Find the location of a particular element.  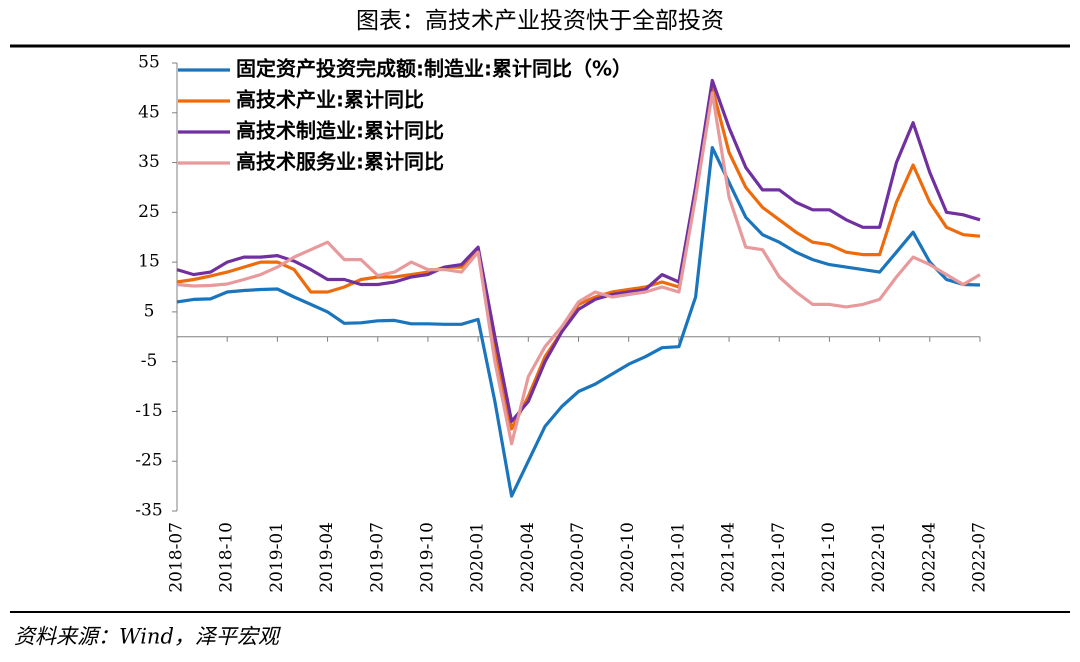

x-tick-label: 2019-04 is located at coordinates (327, 557).